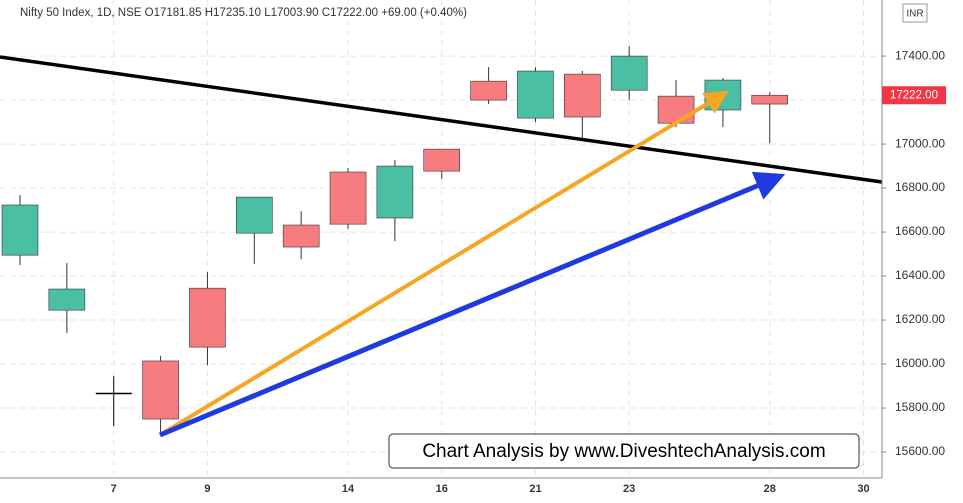 This screenshot has width=963, height=503. Describe the element at coordinates (920, 143) in the screenshot. I see `y-tick-label: 17000.00` at that location.